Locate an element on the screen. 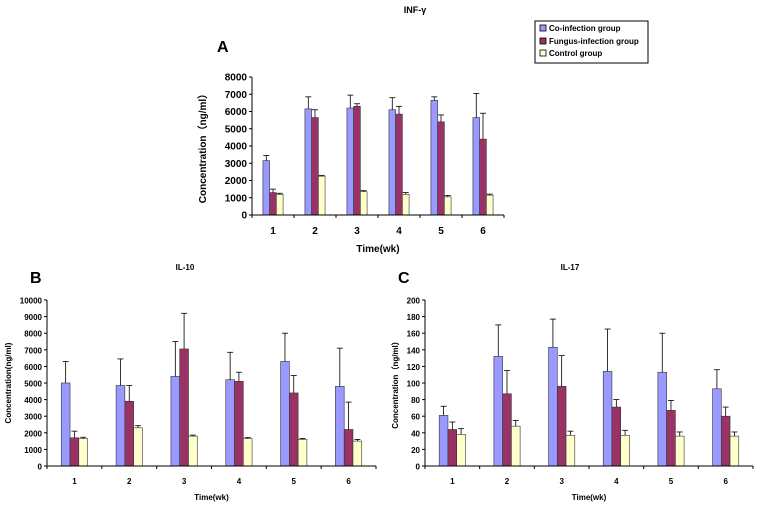 The image size is (764, 506). bar-inf-gamma-s1-c0 is located at coordinates (273, 204).